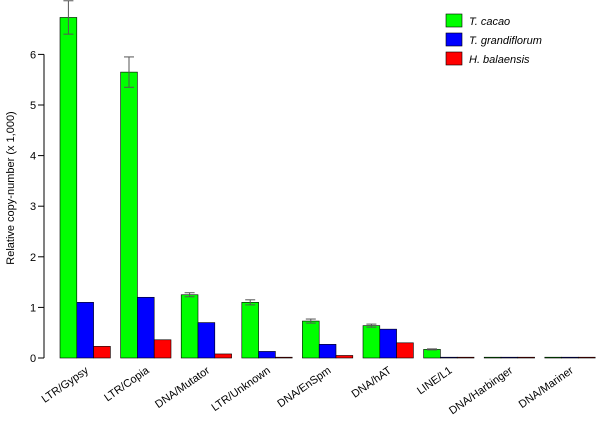 The height and width of the screenshot is (424, 600). Describe the element at coordinates (33, 157) in the screenshot. I see `y-tick-label: 4` at that location.